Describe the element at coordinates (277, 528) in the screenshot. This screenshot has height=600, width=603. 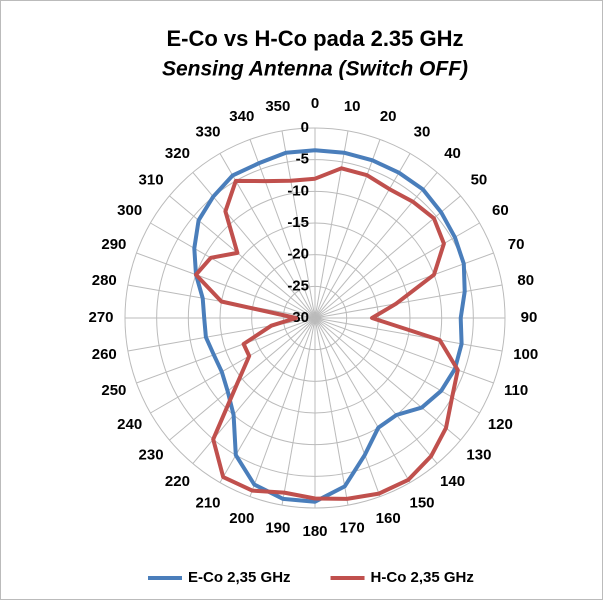
I see `angle-label: 190` at that location.